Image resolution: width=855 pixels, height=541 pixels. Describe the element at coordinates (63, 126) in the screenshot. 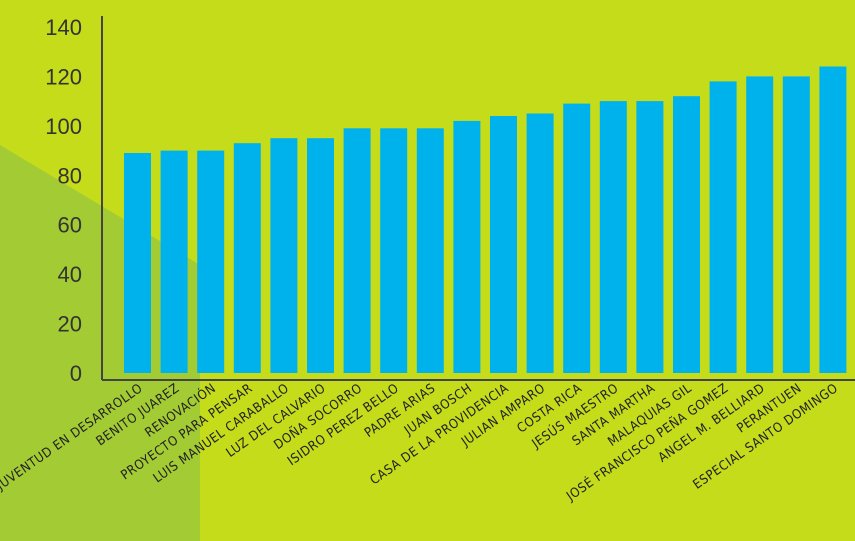

I see `y-tick-label: 100` at that location.